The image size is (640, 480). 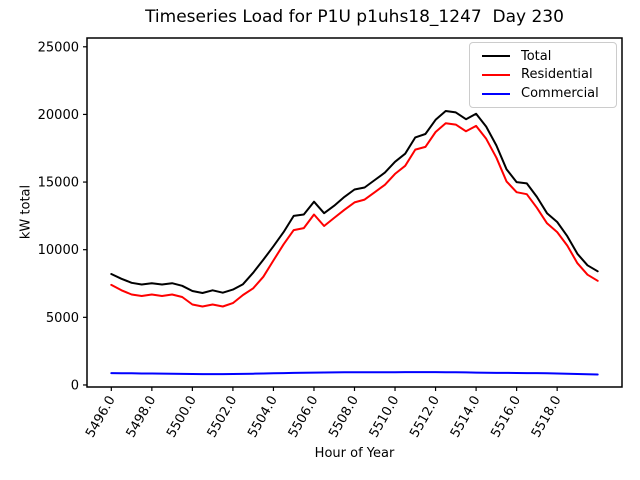 What do you see at coordinates (354, 373) in the screenshot?
I see `commercial-line` at bounding box center [354, 373].